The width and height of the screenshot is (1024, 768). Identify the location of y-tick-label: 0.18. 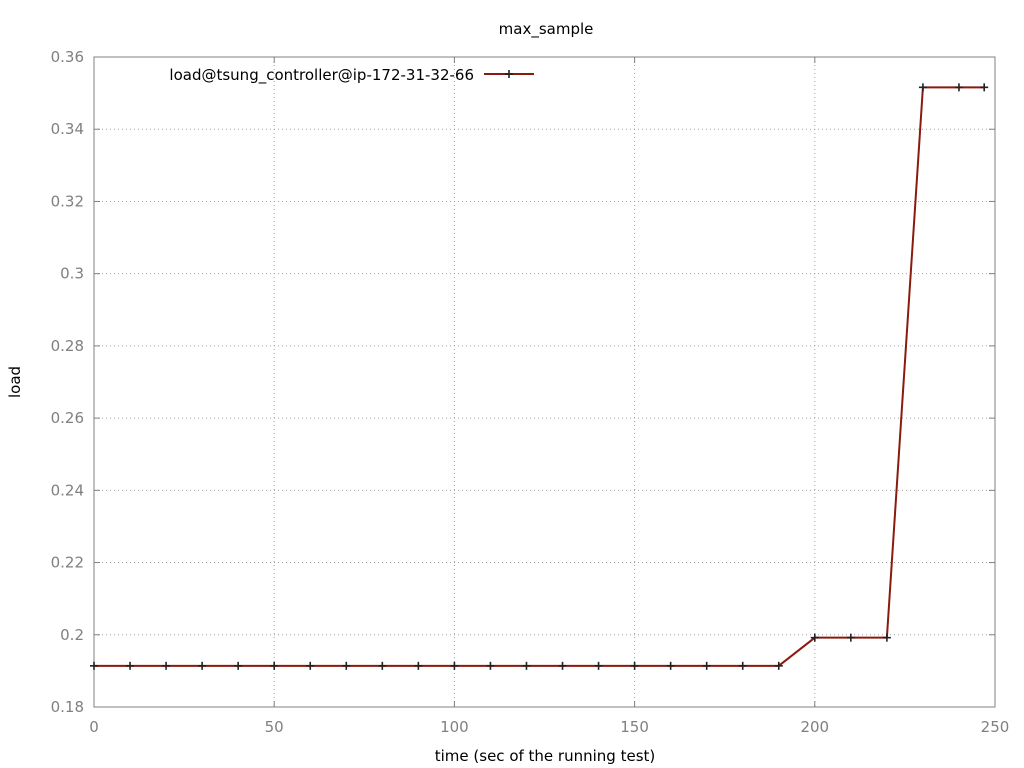
(67, 707).